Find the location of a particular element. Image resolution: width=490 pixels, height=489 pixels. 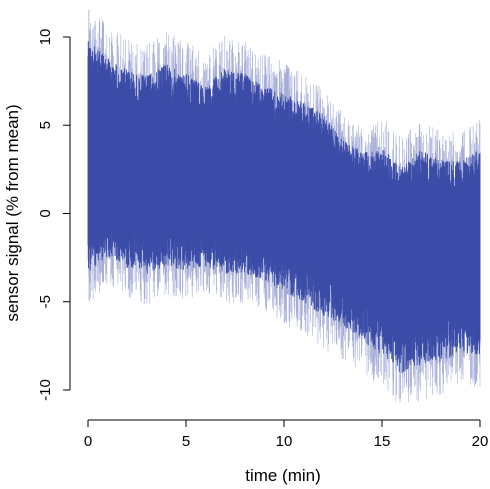

x-axis-label: time (min) is located at coordinates (283, 475).